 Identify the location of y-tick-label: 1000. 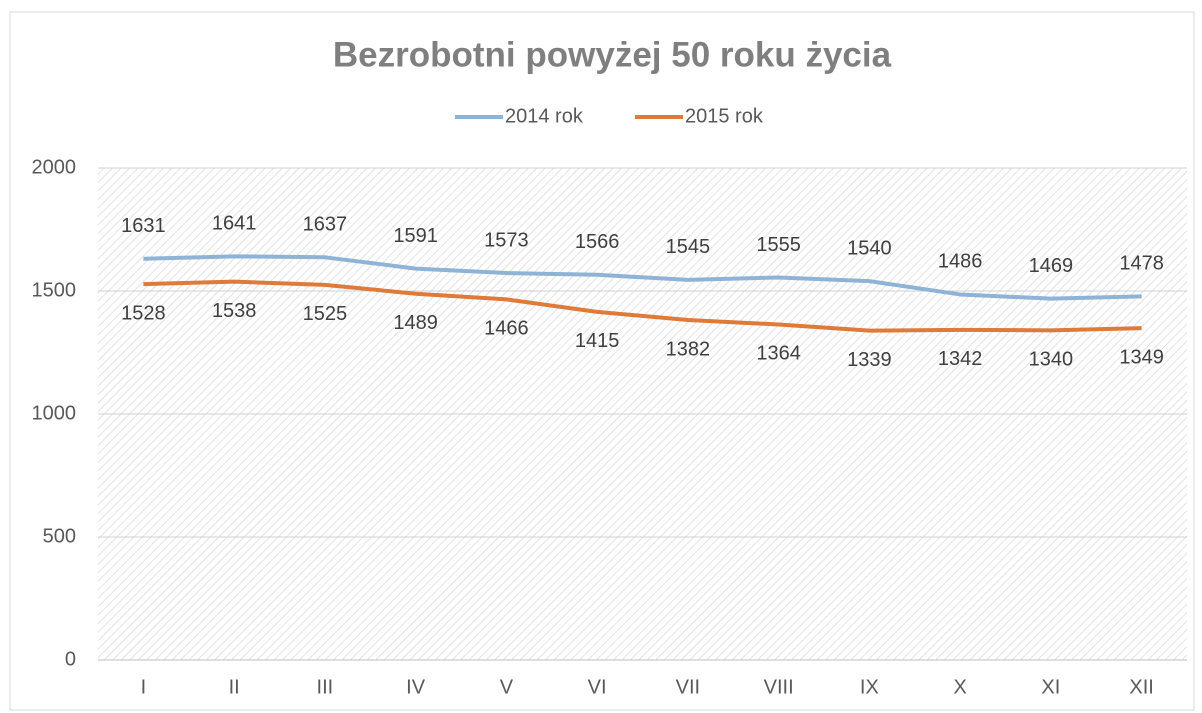
(54, 413).